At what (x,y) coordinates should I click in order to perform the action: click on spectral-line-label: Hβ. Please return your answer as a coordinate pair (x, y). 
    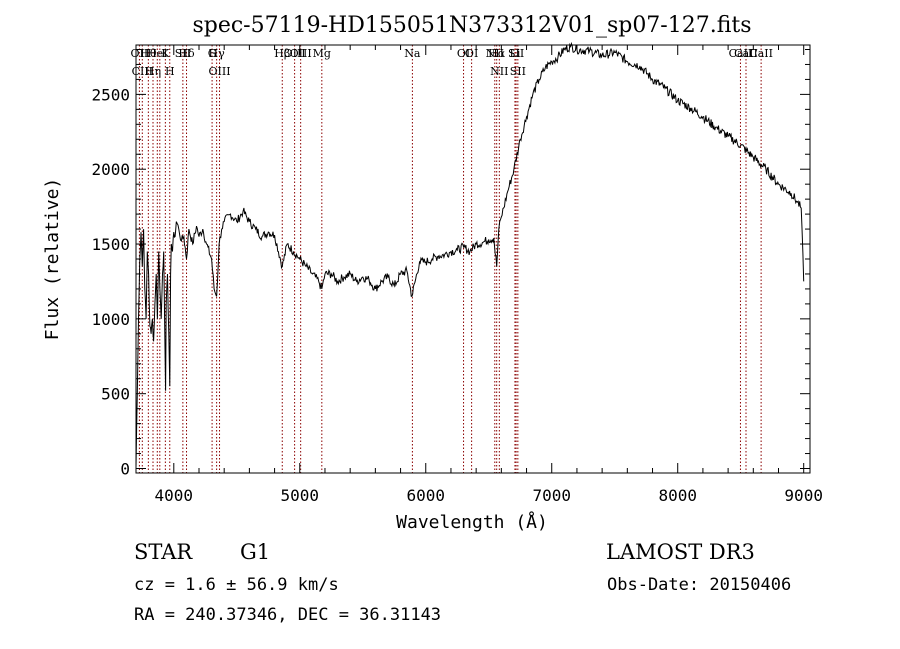
    Looking at the image, I should click on (282, 53).